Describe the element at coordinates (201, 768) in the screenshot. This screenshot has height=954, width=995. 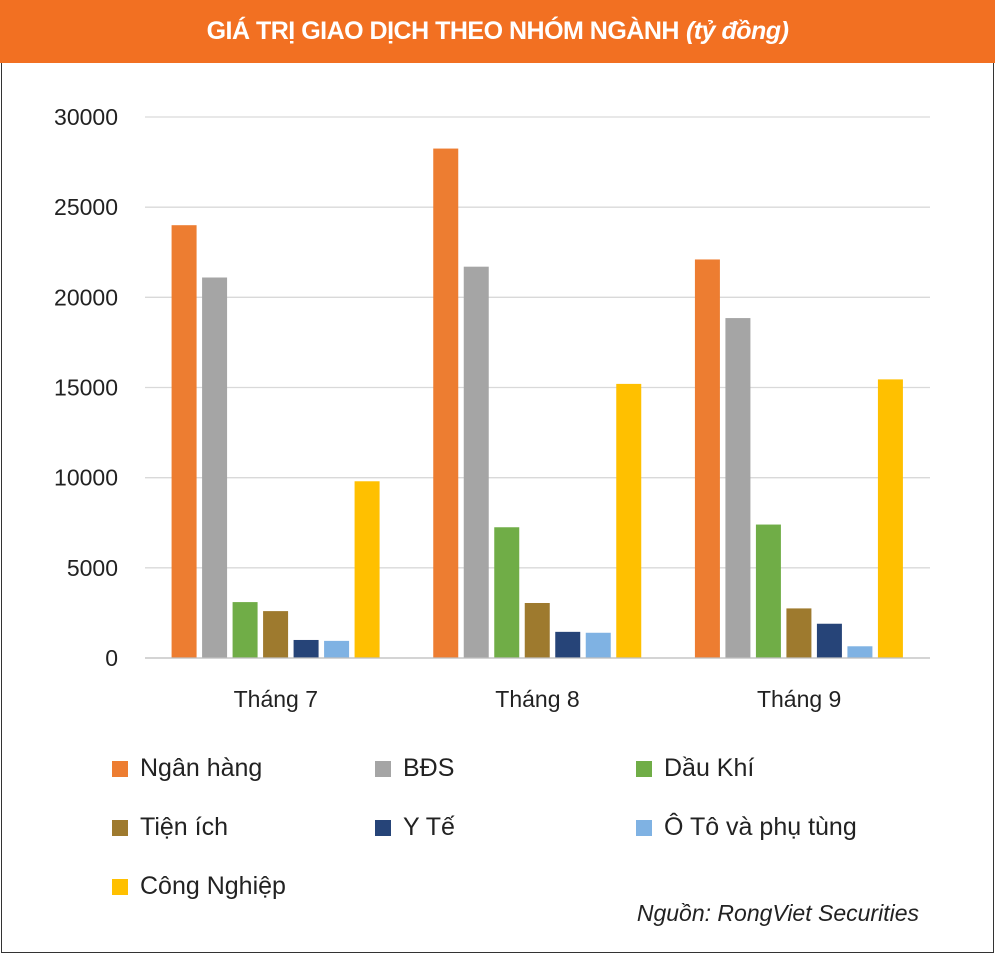
I see `legend-label: Ngân hàng` at that location.